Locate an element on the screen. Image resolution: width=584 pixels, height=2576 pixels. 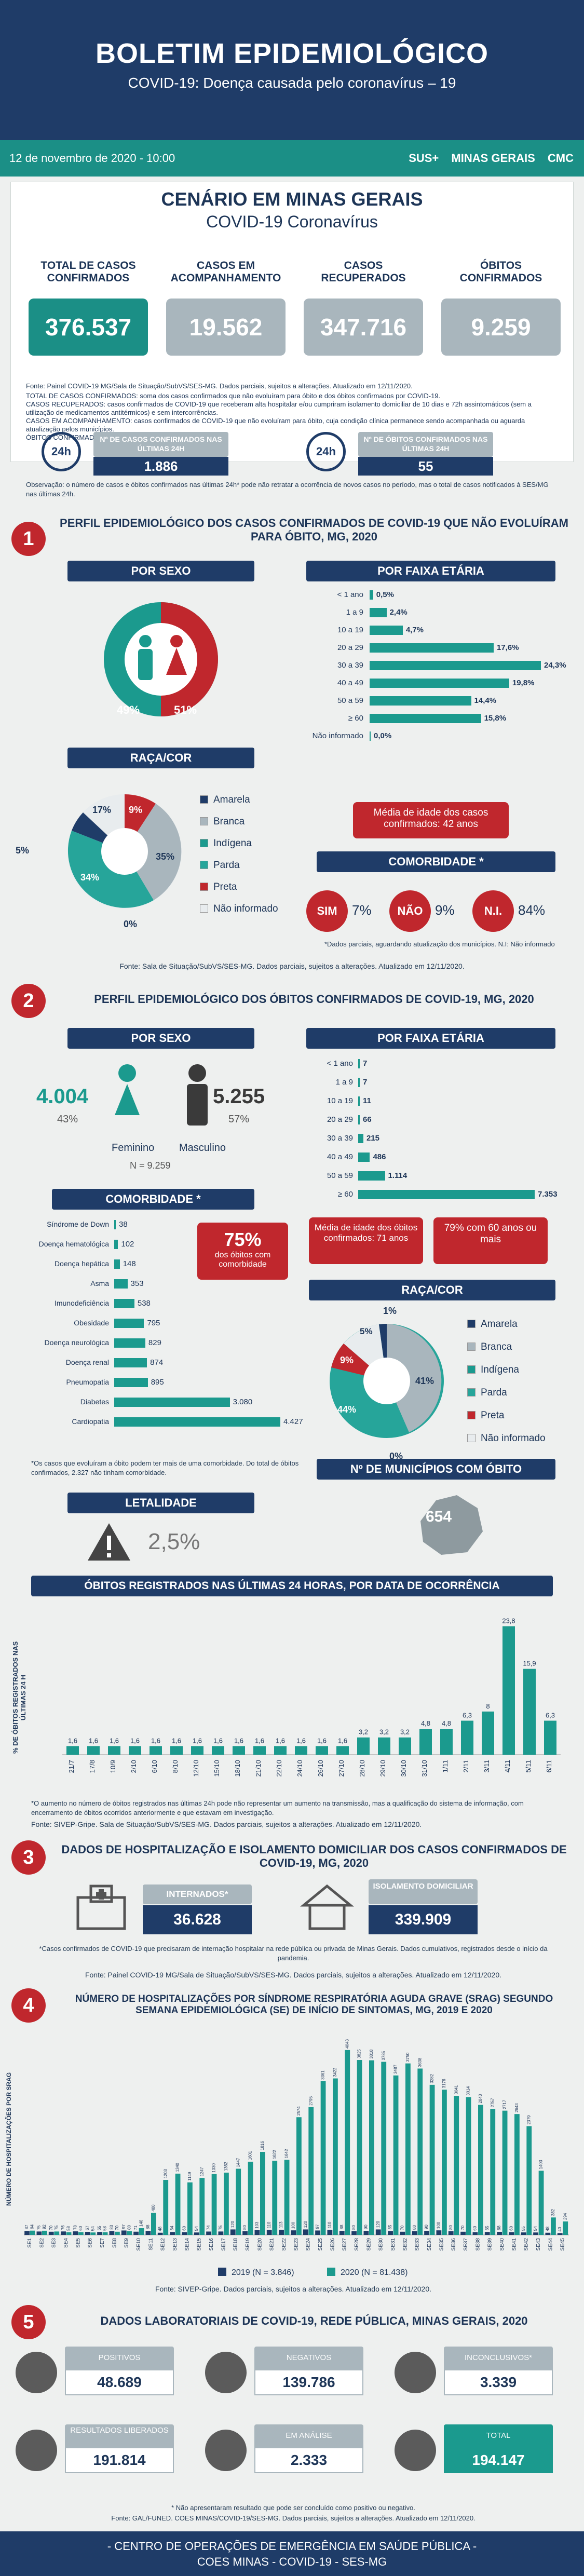
chart2-tick-label: SE4 is located at coordinates (66, 2243).